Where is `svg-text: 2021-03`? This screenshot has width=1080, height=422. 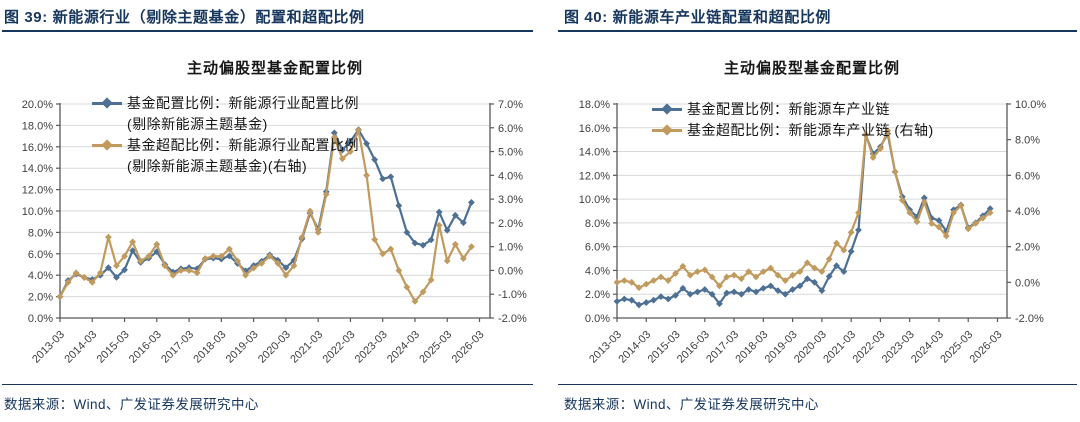
svg-text: 2021-03 is located at coordinates (306, 347).